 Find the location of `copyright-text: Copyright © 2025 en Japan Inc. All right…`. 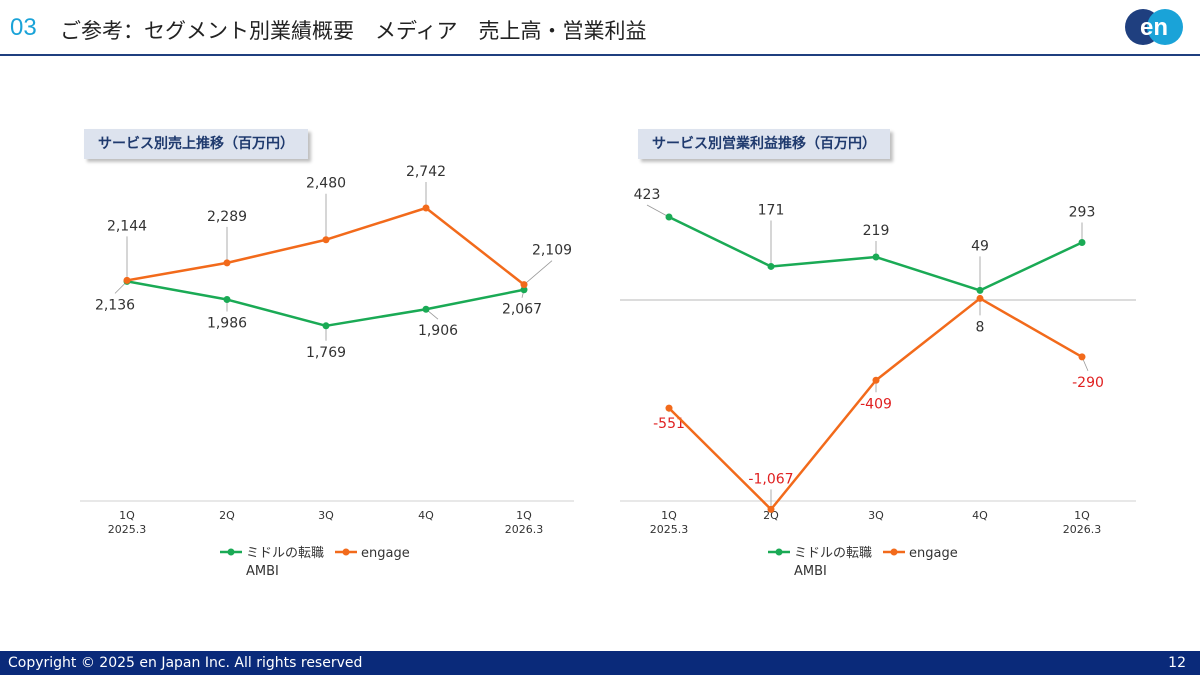

copyright-text: Copyright © 2025 en Japan Inc. All right… is located at coordinates (185, 663).